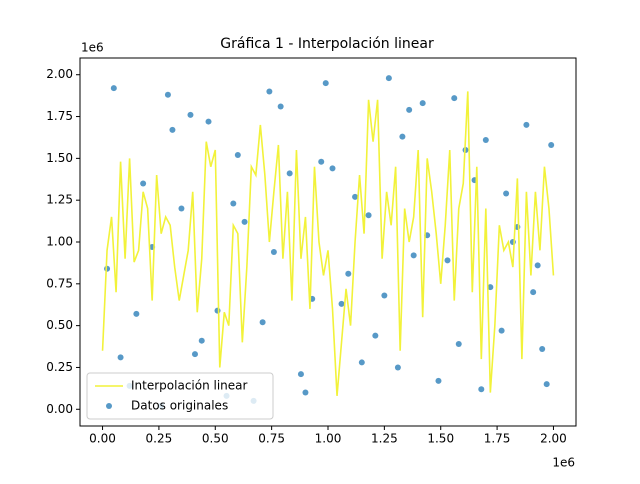 The image size is (640, 484). Describe the element at coordinates (563, 463) in the screenshot. I see `x-offset-label: 1e6` at that location.